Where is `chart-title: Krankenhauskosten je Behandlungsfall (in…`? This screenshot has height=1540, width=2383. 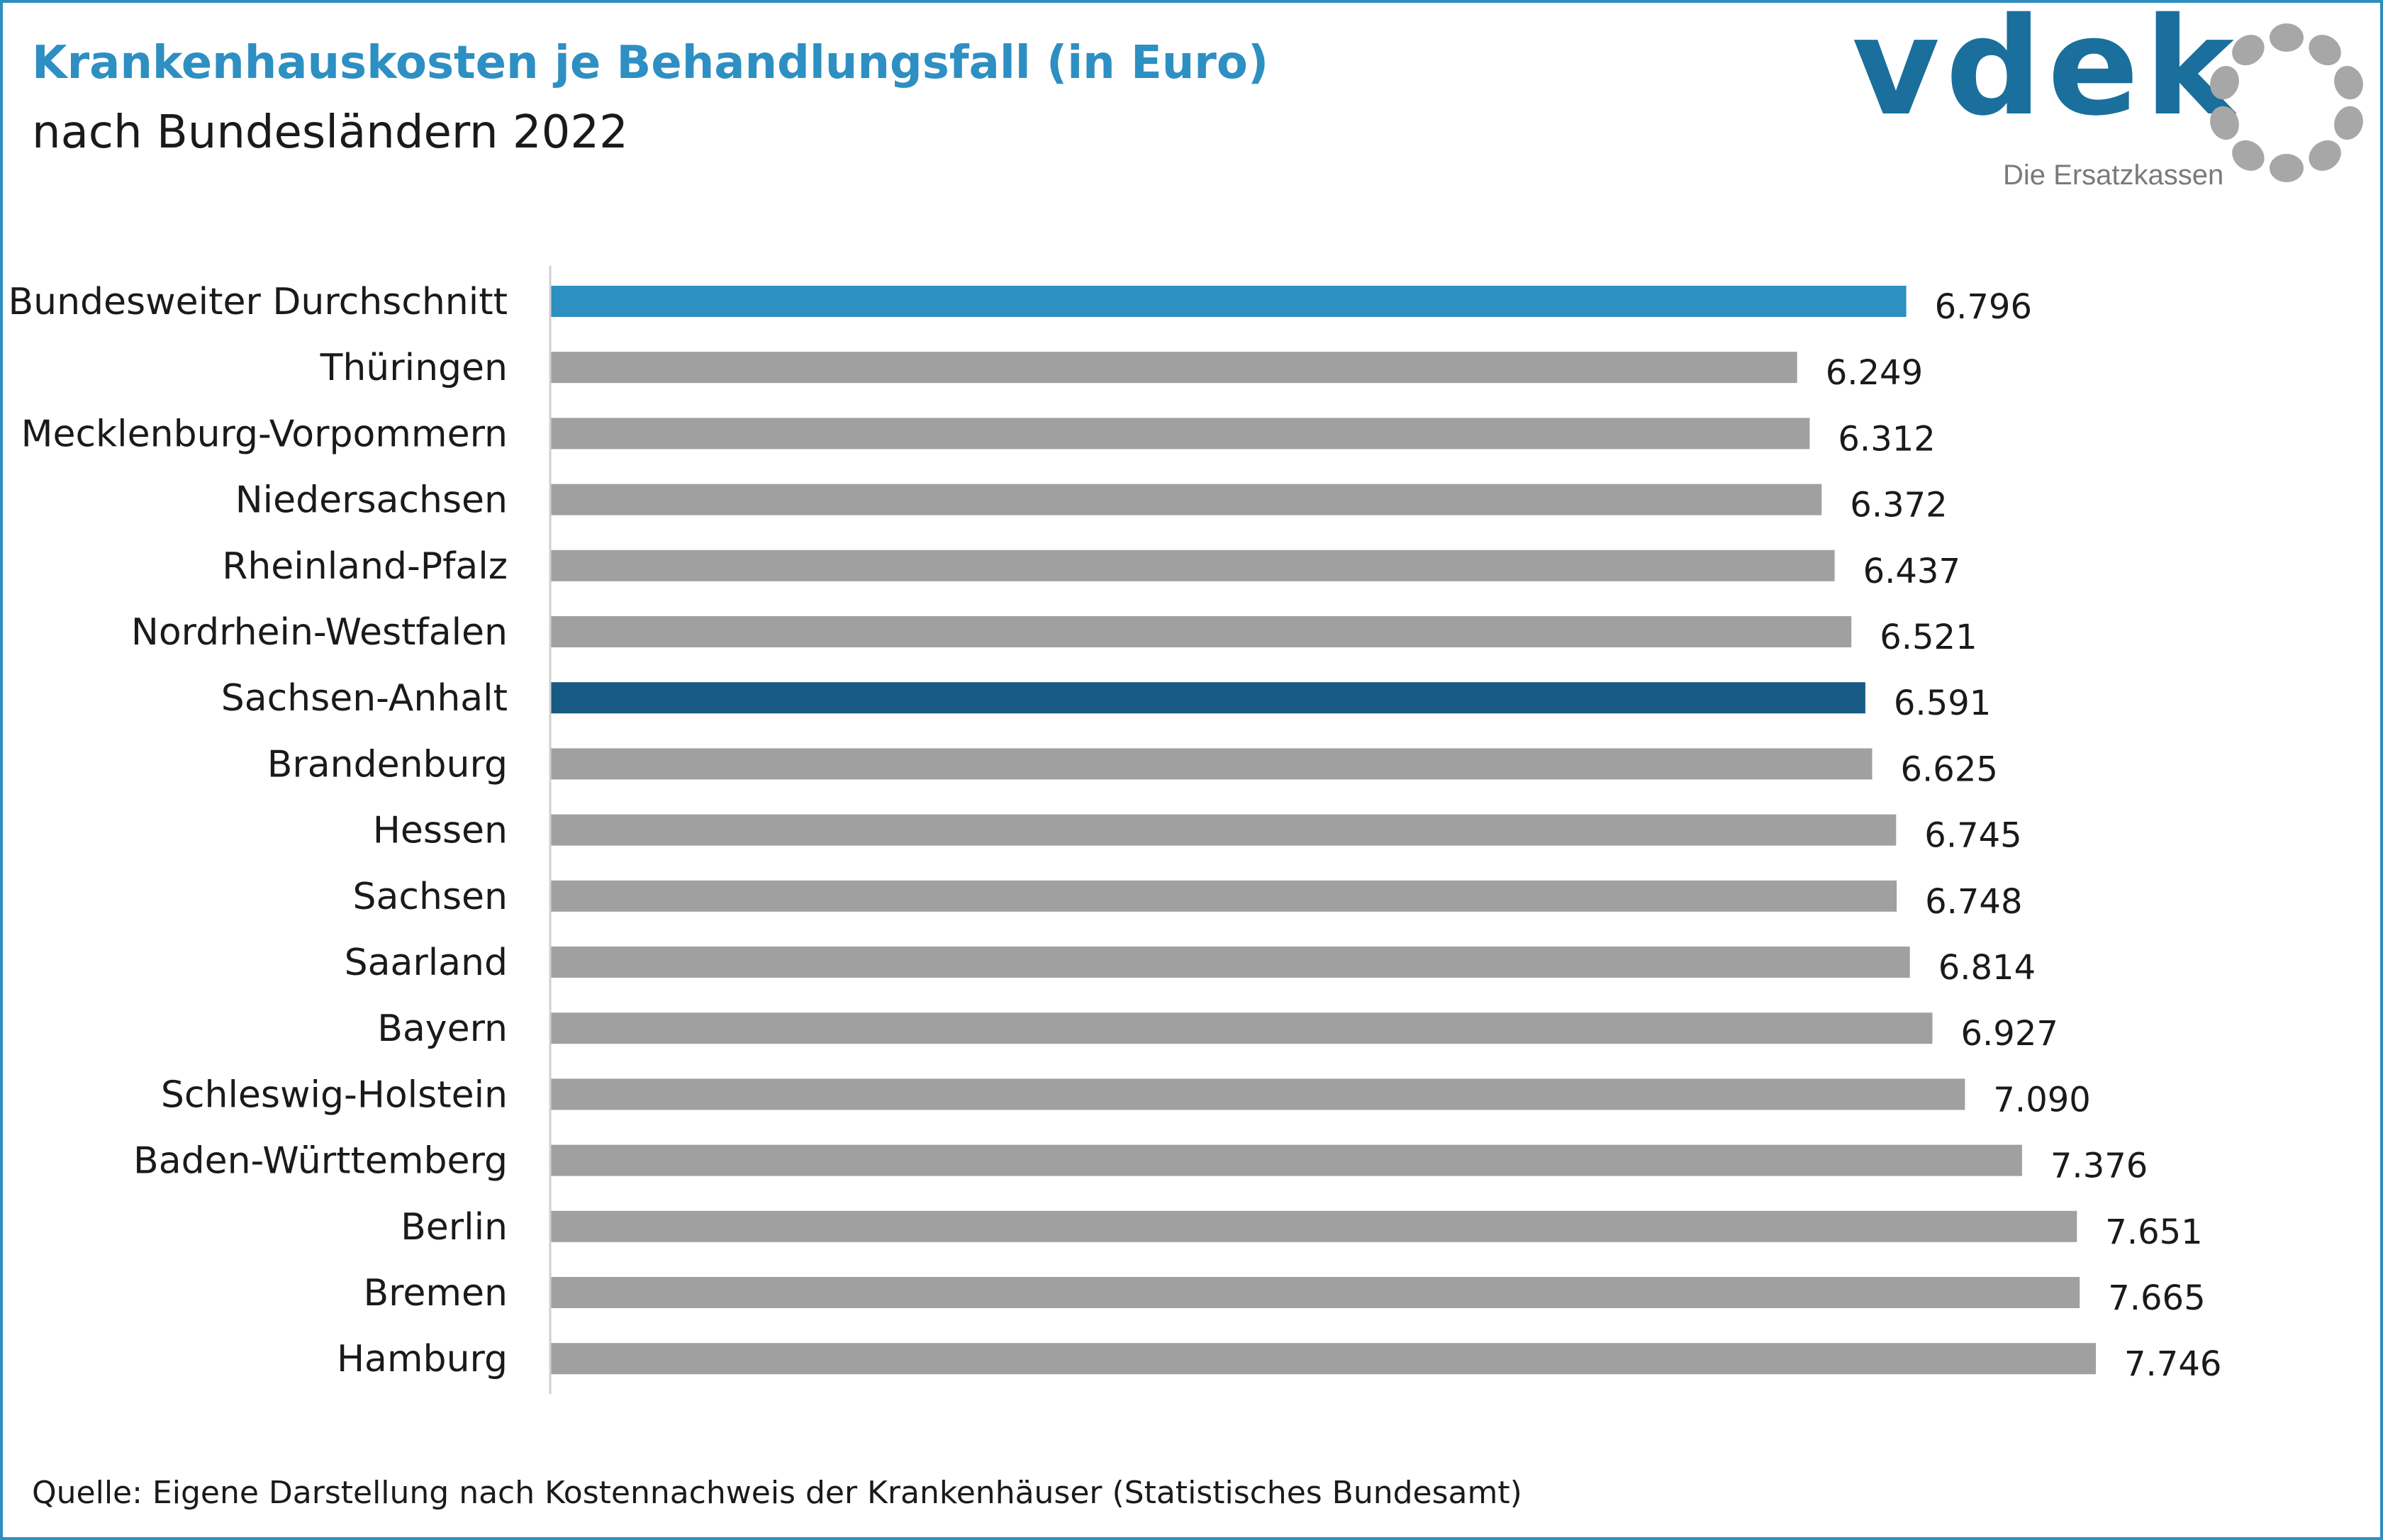
chart-title: Krankenhauskosten je Behandlungsfall (in… is located at coordinates (651, 63).